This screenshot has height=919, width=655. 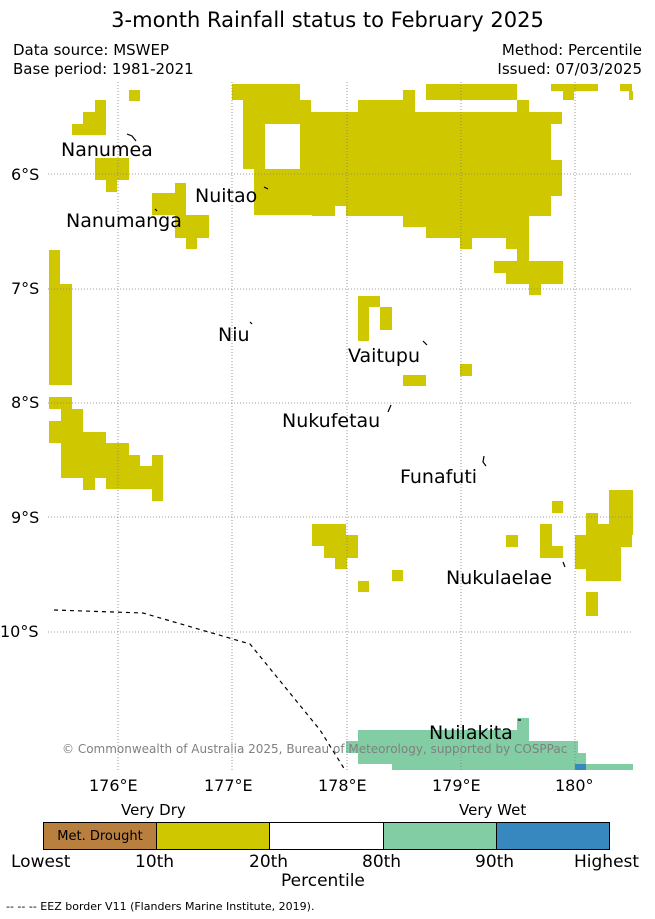 What do you see at coordinates (25, 288) in the screenshot?
I see `lat-label-7s: 7°S` at bounding box center [25, 288].